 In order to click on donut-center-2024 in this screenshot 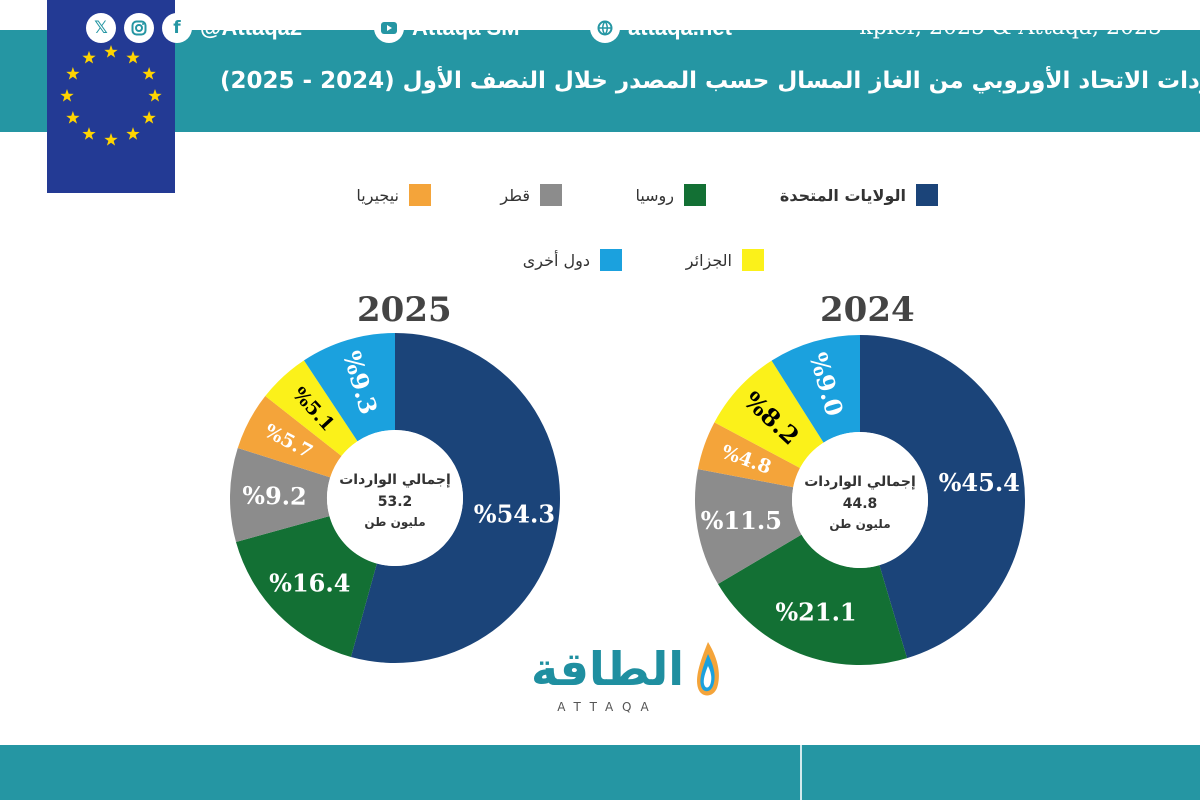, I will do `click(860, 500)`.